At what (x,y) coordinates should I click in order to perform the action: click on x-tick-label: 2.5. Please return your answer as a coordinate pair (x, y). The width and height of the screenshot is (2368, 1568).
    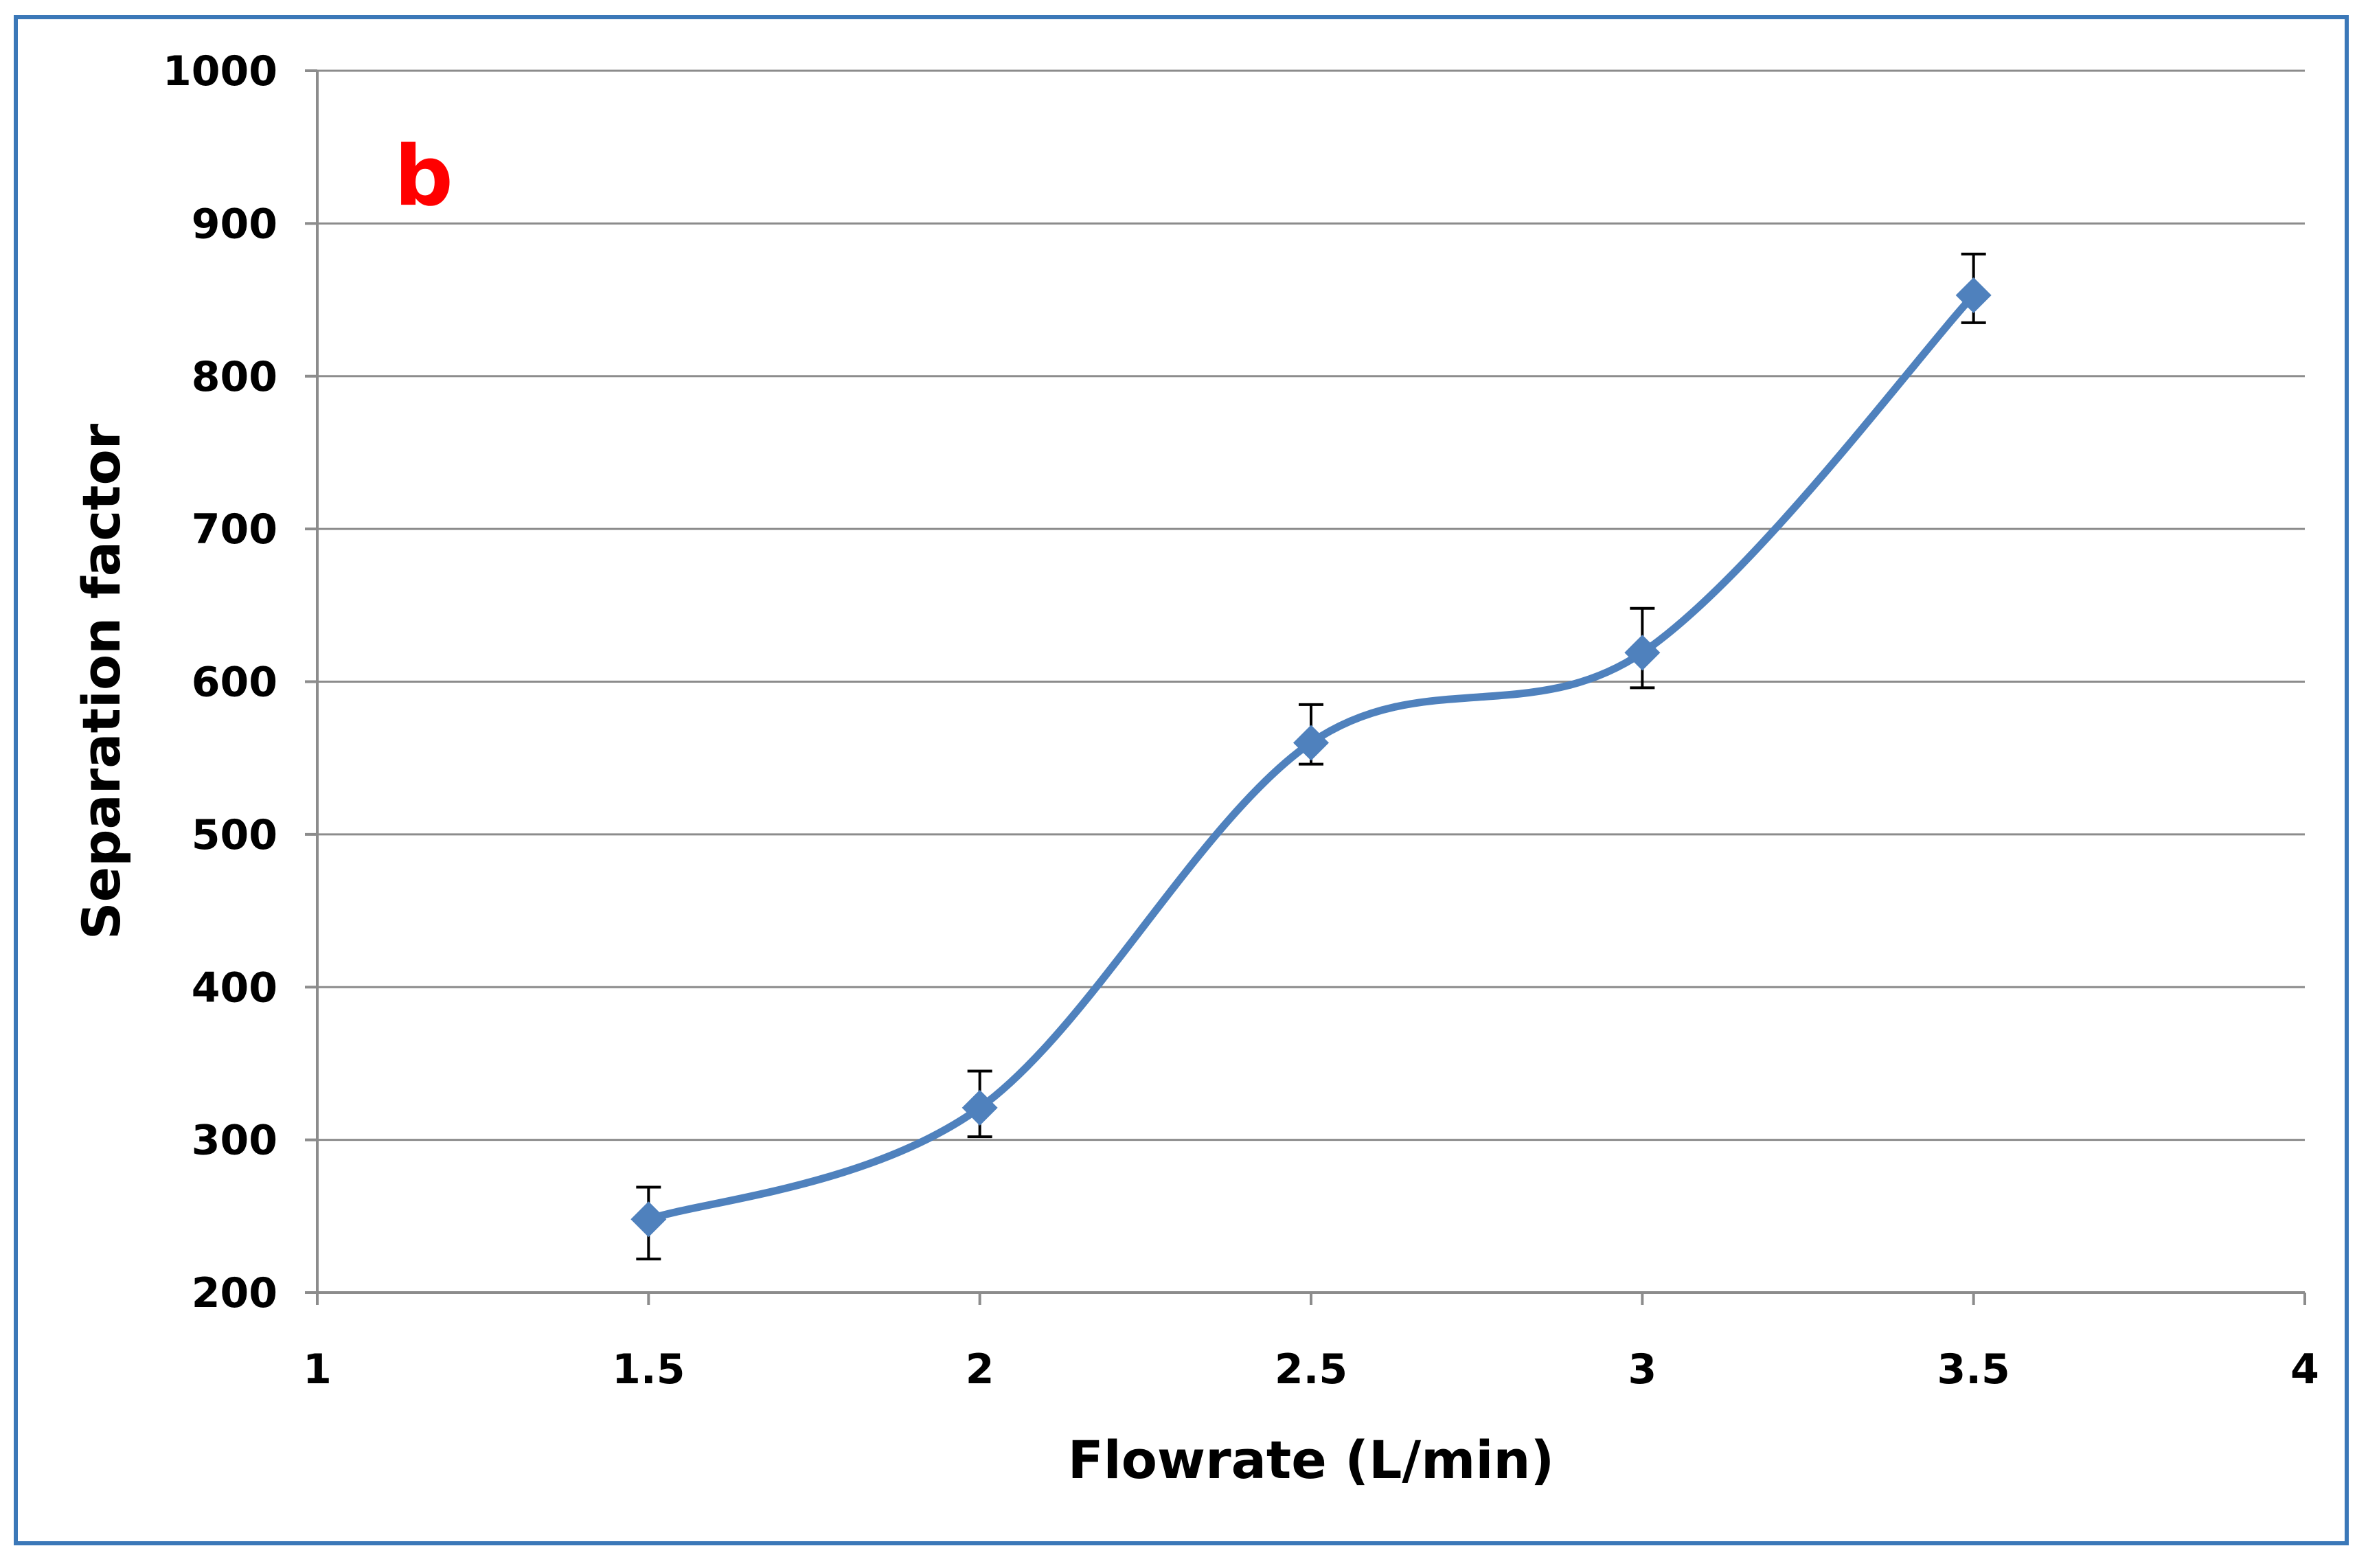
    Looking at the image, I should click on (1311, 1370).